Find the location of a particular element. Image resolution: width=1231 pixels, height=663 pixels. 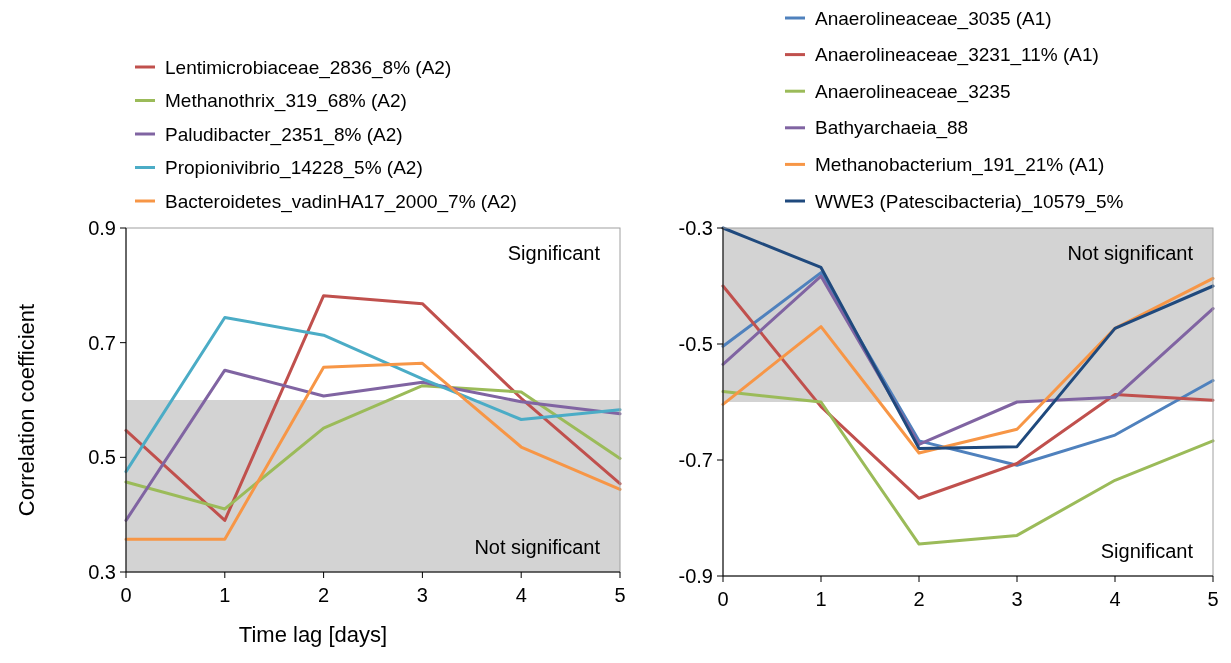

y-tick-label: -0.9 is located at coordinates (695, 576).